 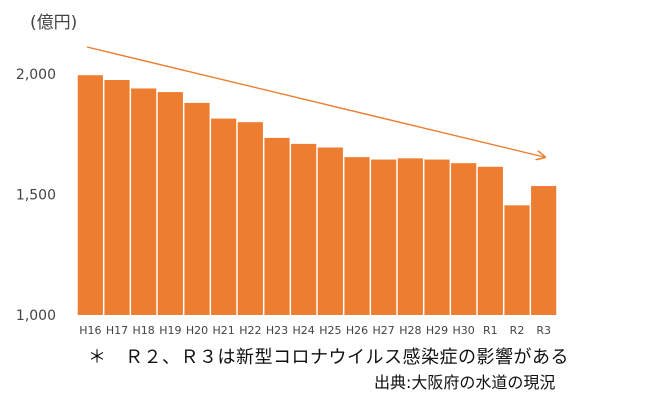 What do you see at coordinates (357, 236) in the screenshot?
I see `bar-H26` at bounding box center [357, 236].